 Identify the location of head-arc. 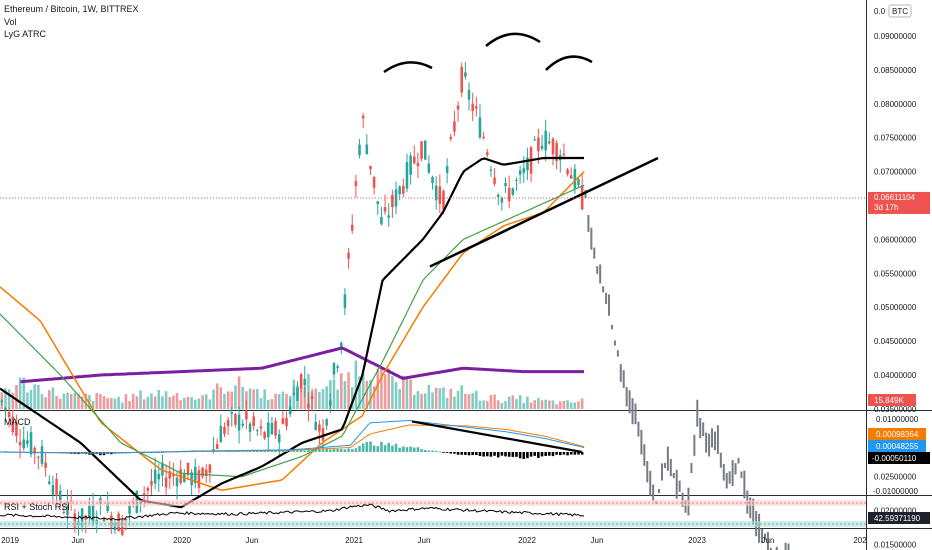
(513, 39).